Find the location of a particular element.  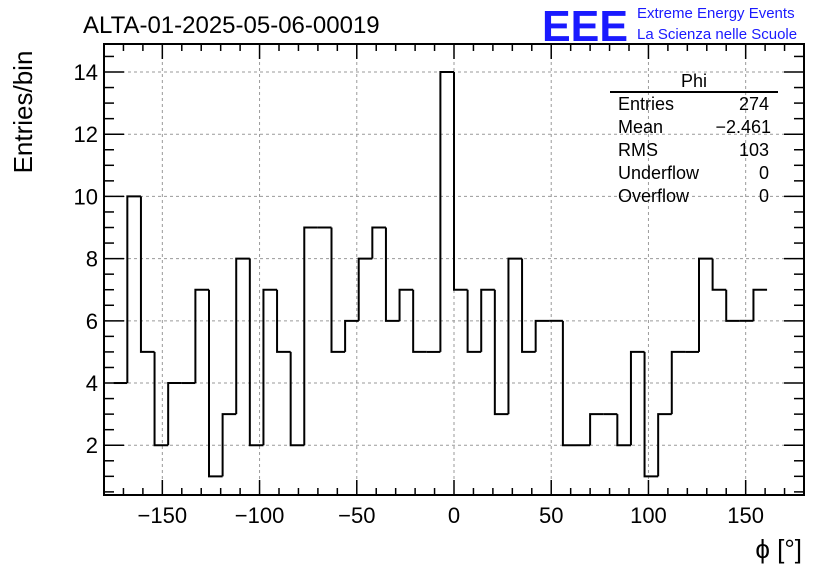

y-tick-label: 6 is located at coordinates (92, 321).